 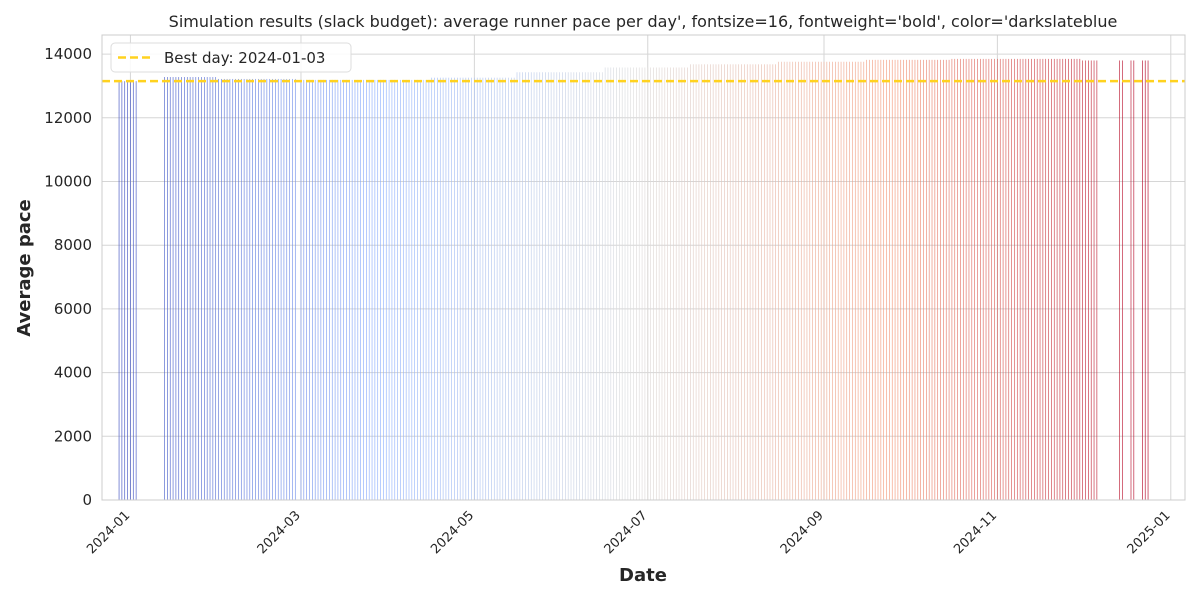 I want to click on y-tick-label: 0, so click(x=87, y=500).